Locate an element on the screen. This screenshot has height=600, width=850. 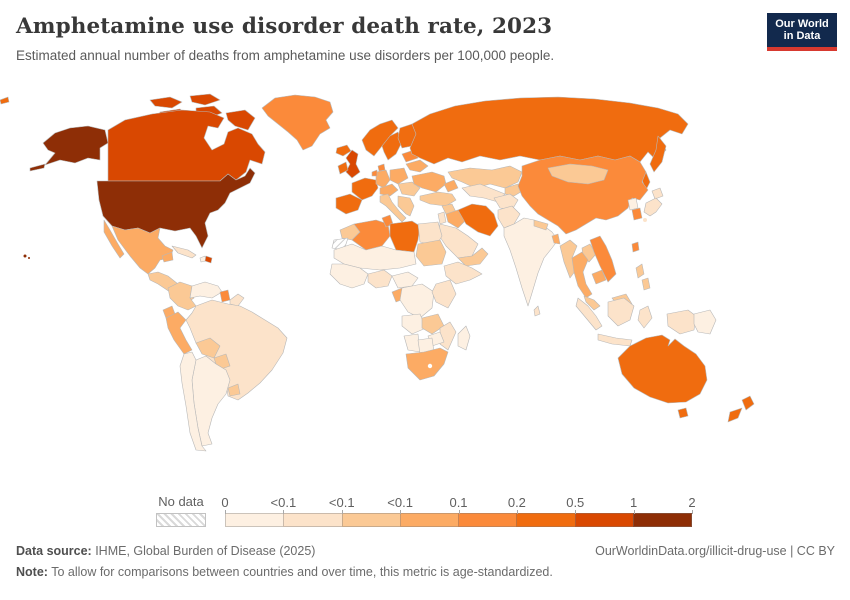
country-nigeria is located at coordinates (380, 279).